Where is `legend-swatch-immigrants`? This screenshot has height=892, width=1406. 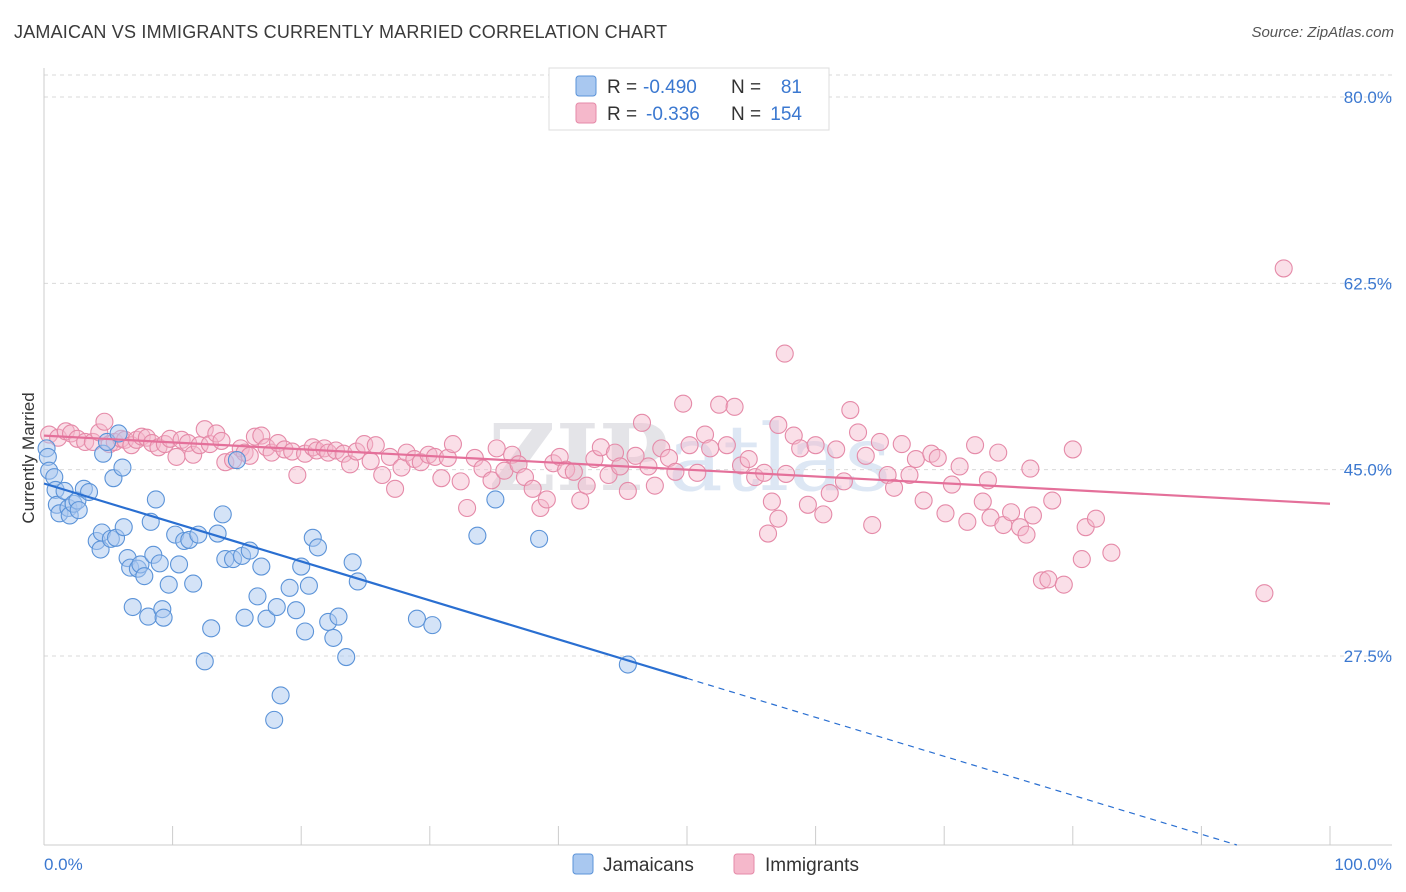
legend-swatch-immigrants is located at coordinates (586, 113).